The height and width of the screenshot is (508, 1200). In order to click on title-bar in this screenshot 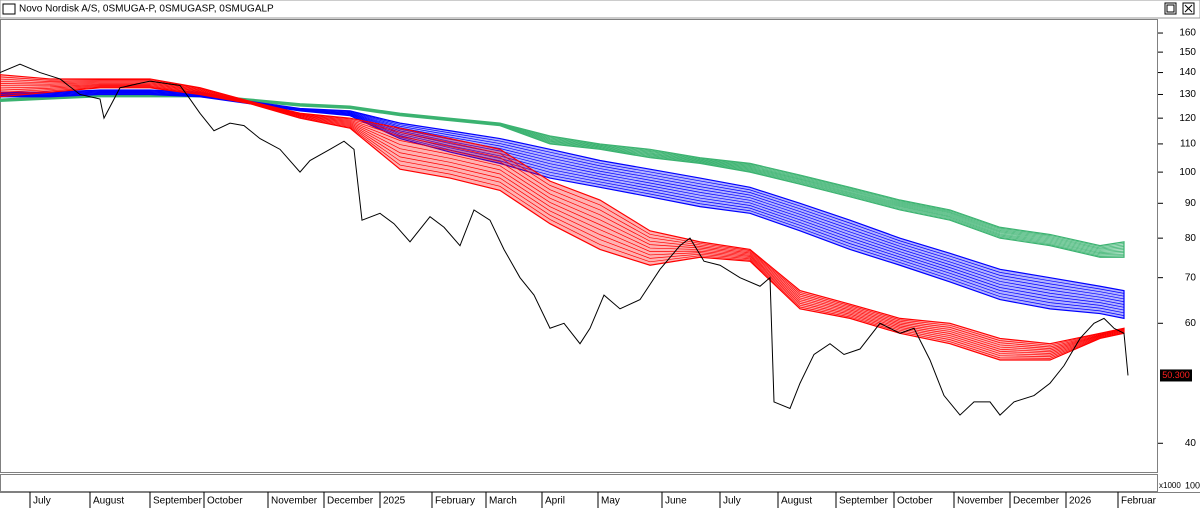, I will do `click(600, 9)`.